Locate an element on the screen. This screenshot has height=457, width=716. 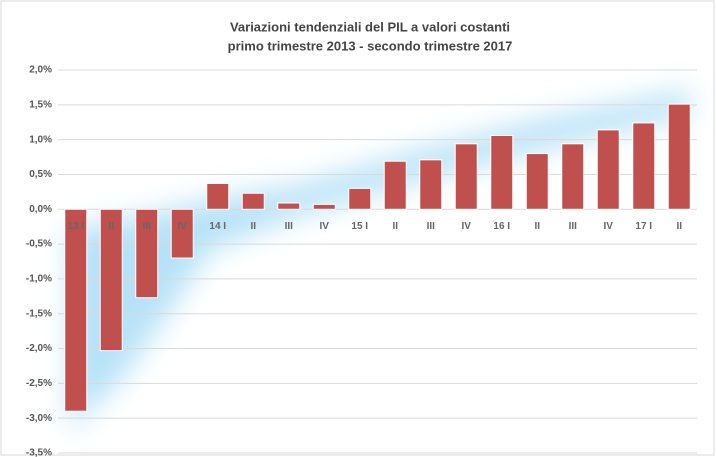
y-tick-label: -3,0% is located at coordinates (39, 418).